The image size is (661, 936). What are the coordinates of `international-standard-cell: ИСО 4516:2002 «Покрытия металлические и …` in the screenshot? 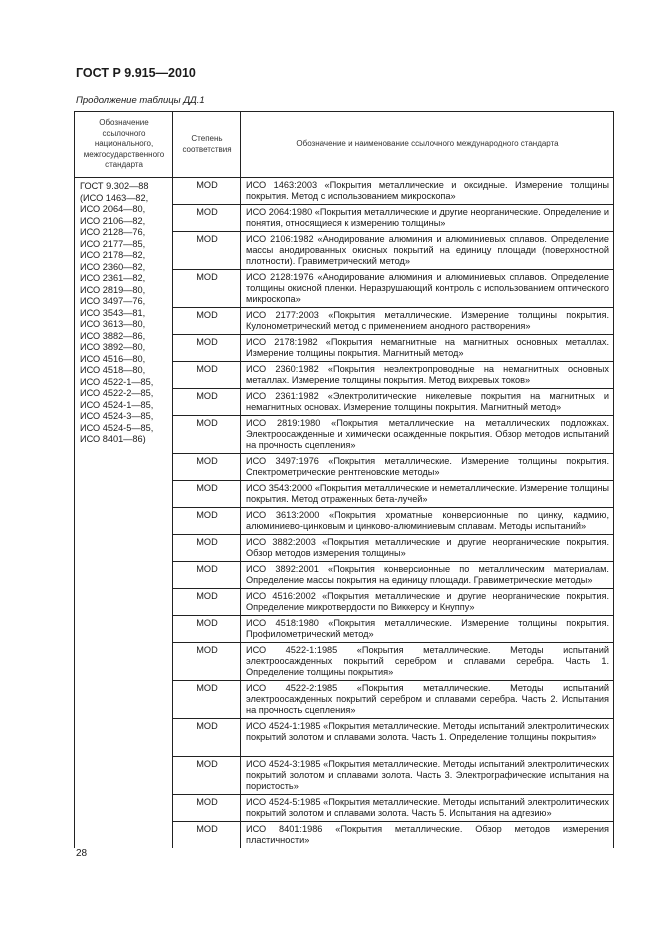 It's located at (427, 602).